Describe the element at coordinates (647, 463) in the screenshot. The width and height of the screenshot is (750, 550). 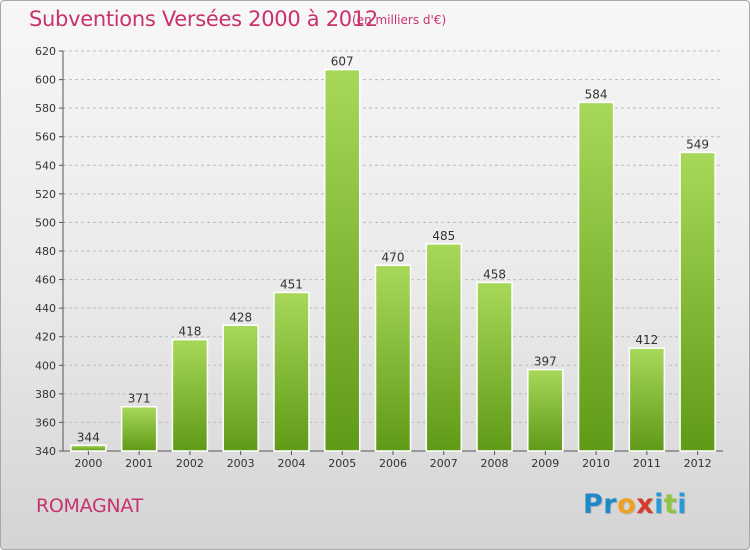
I see `x-tick-label: 2011` at that location.